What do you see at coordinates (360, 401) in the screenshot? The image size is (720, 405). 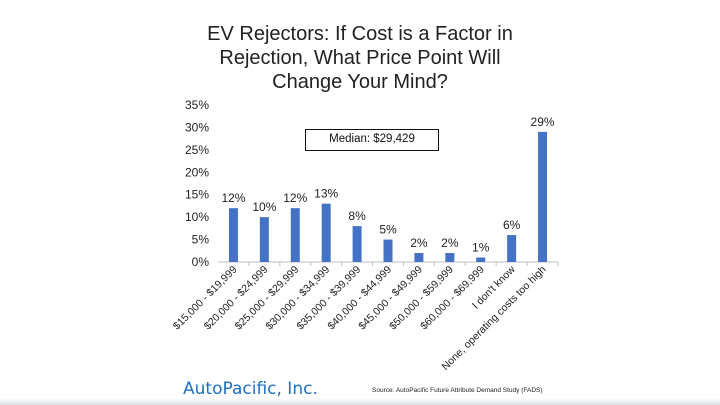 I see `bottom-shade` at bounding box center [360, 401].